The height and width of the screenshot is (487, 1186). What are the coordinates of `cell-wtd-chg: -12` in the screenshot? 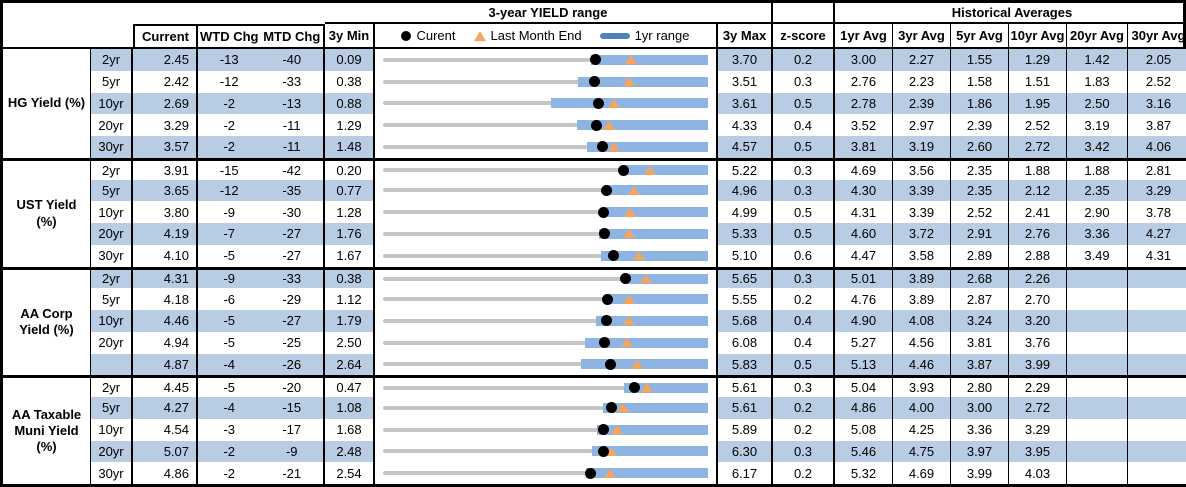 It's located at (229, 190).